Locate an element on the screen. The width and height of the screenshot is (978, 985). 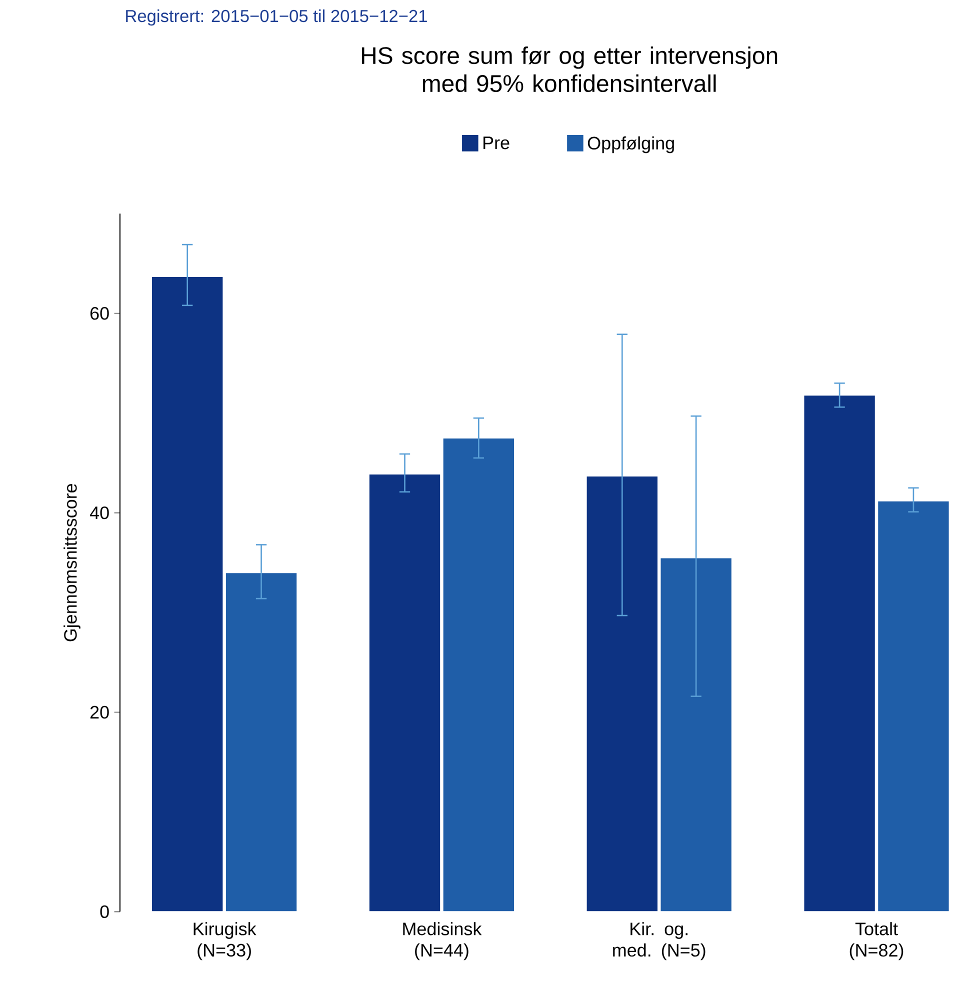
y-tick-label: 0 is located at coordinates (104, 911).